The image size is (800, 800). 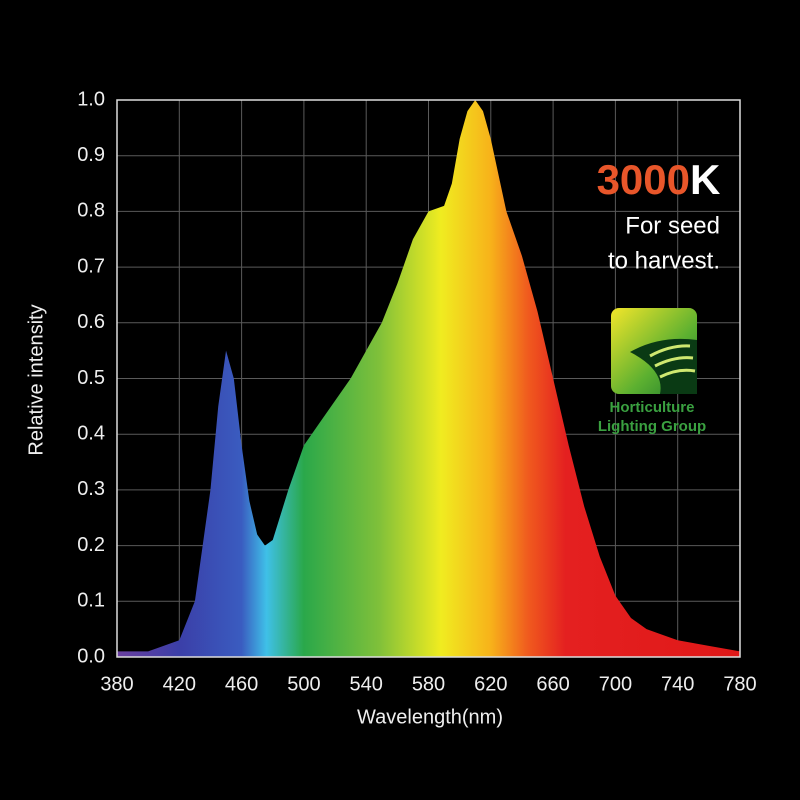 I want to click on y-tick-label: 0.3, so click(x=91, y=489).